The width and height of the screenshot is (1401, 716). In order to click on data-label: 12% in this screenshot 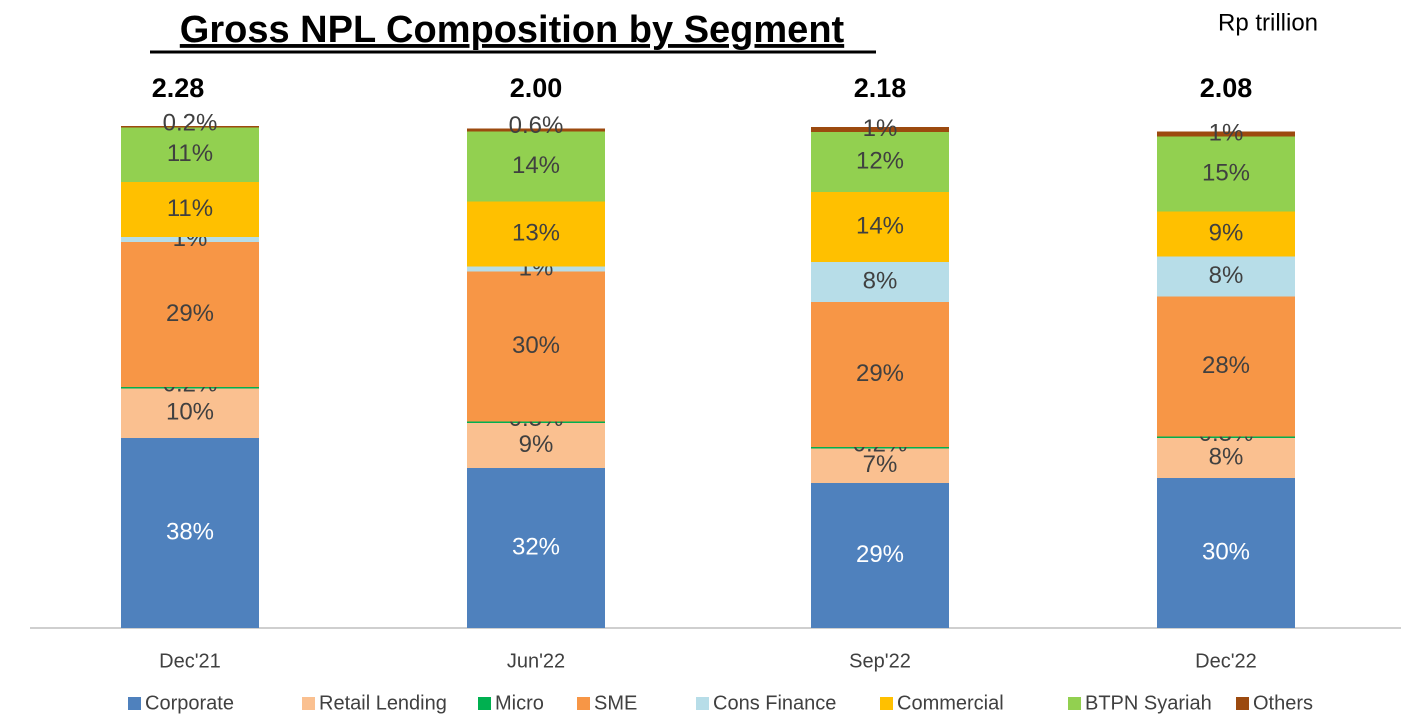, I will do `click(880, 160)`.